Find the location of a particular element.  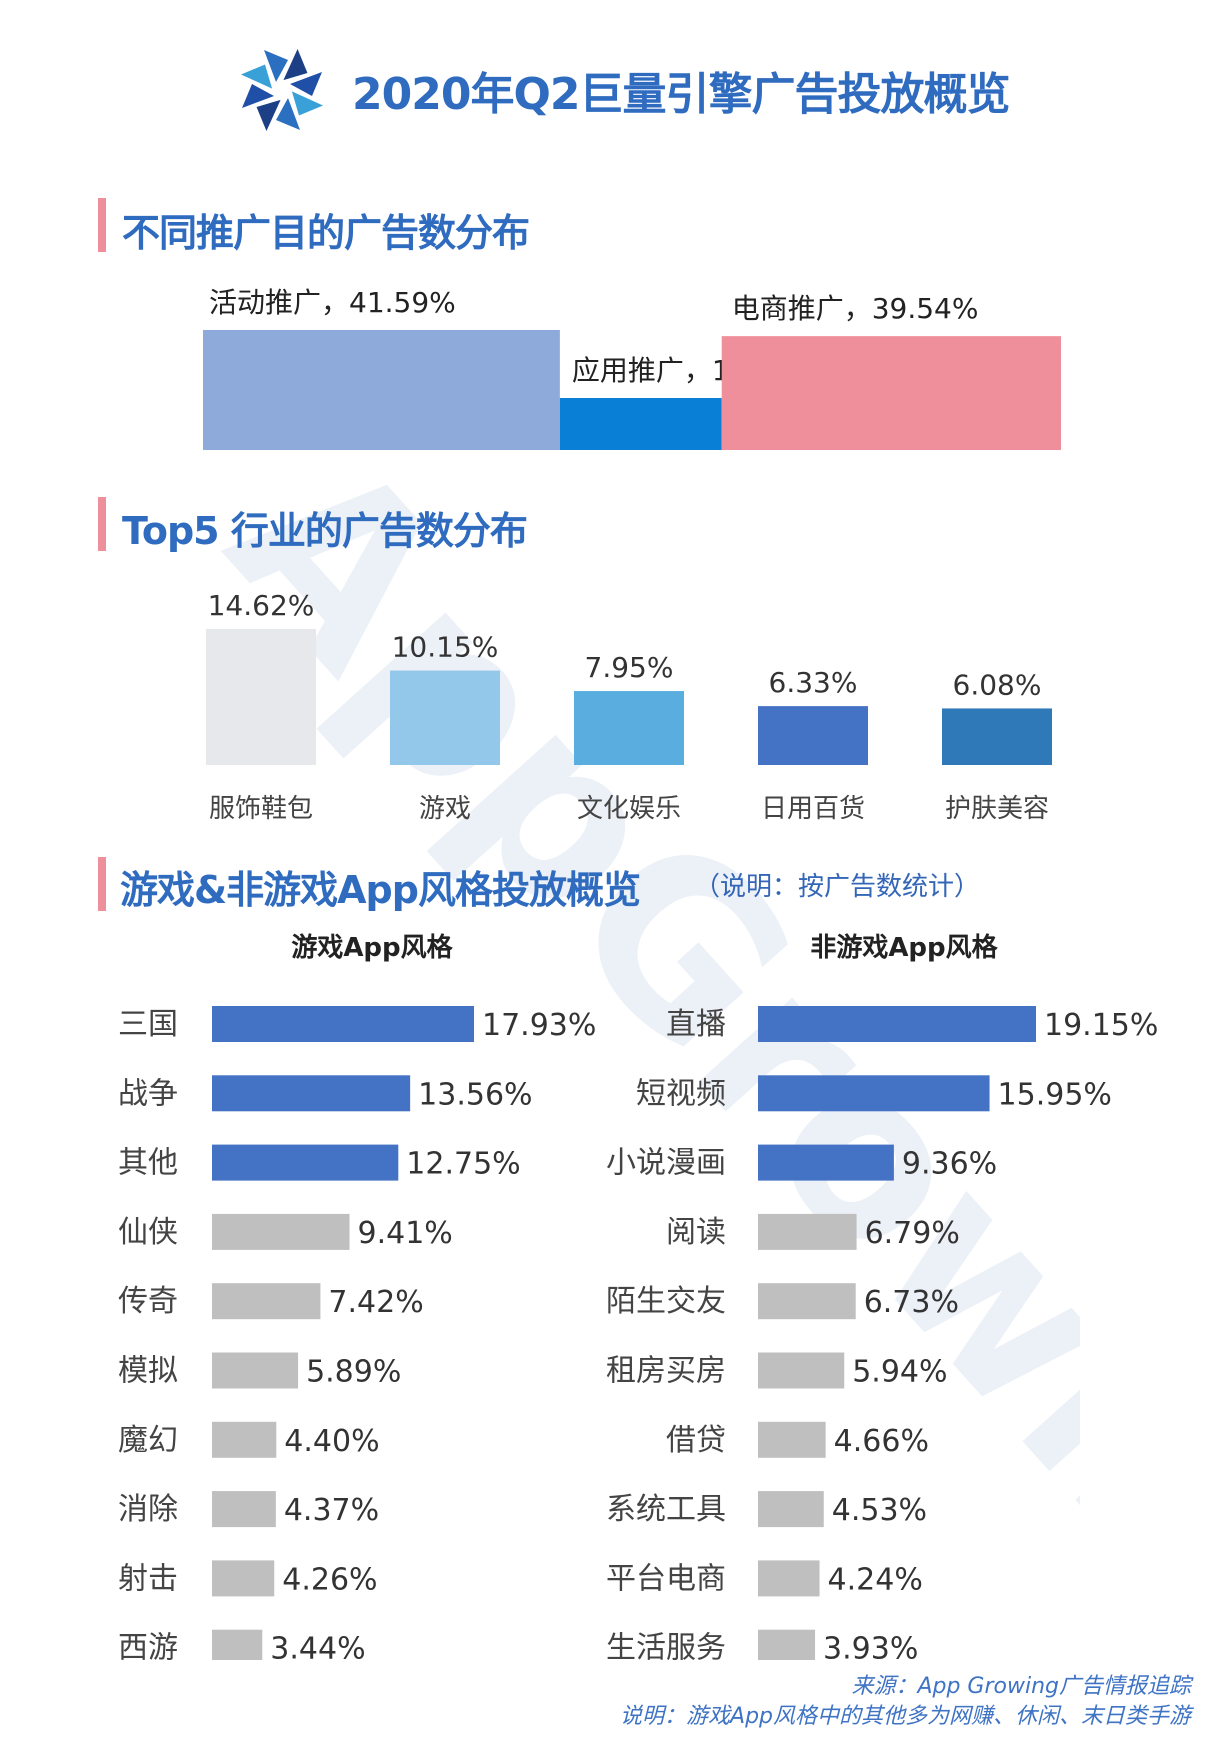

style-value-label: 6.73% is located at coordinates (911, 1302).